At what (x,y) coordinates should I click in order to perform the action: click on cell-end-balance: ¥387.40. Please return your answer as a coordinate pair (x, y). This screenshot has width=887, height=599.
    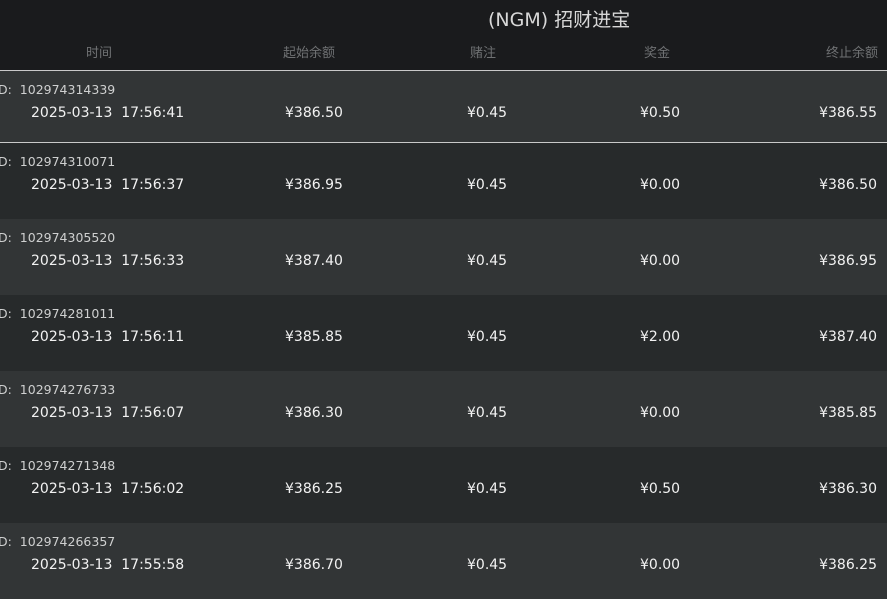
    Looking at the image, I should click on (848, 337).